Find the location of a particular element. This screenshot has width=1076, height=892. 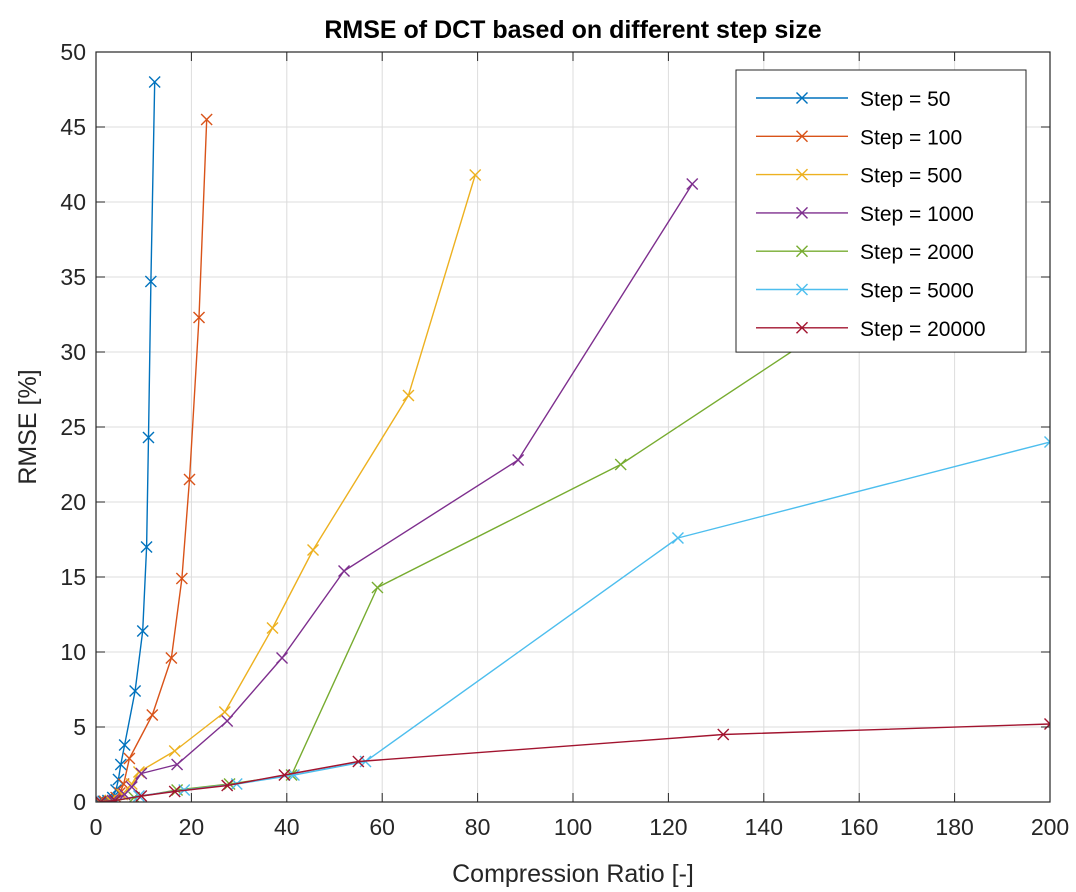

y-tick-label: 45 is located at coordinates (73, 127).